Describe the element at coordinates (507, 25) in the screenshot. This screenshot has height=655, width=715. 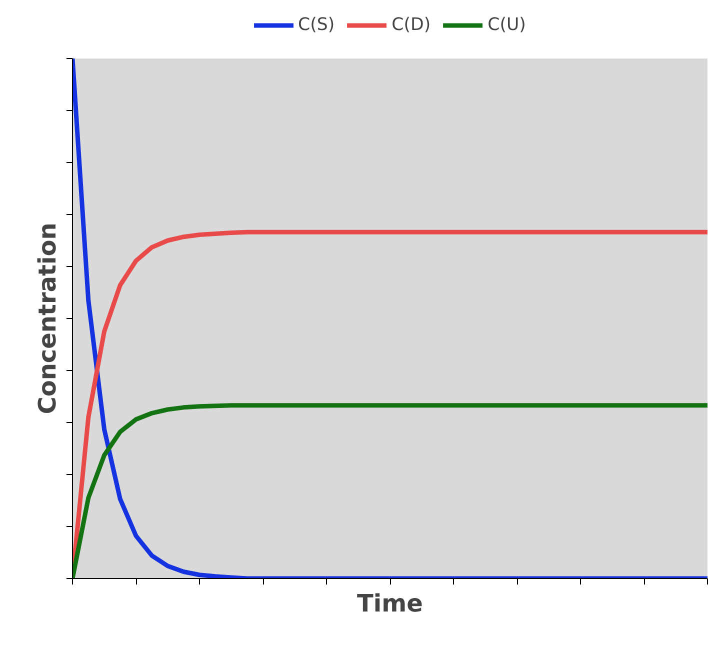
I see `legend-label: C(U)` at that location.